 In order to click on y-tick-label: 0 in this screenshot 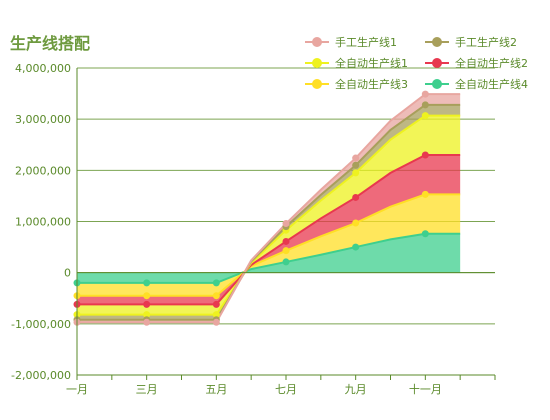, I will do `click(67, 273)`.